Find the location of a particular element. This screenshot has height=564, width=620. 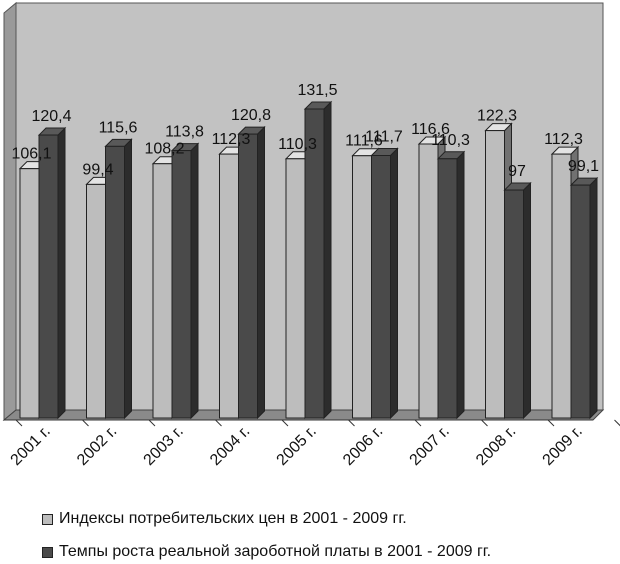

x-tick-label-5: 2006 г. is located at coordinates (363, 446).